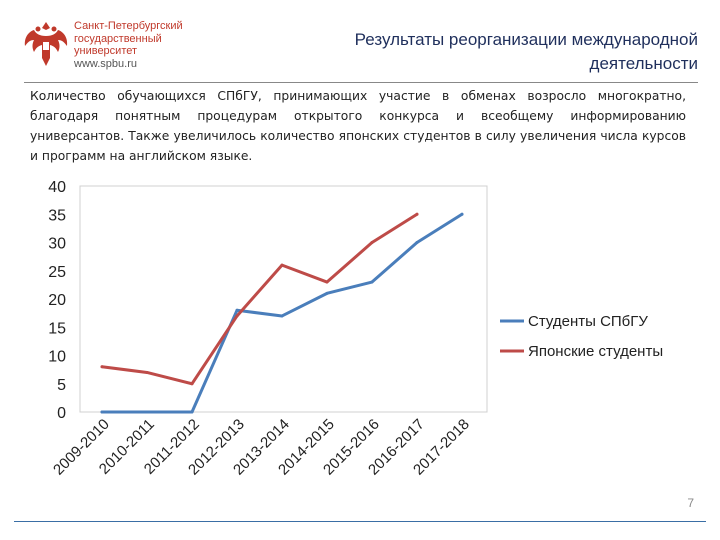  What do you see at coordinates (360, 521) in the screenshot?
I see `footer-divider` at bounding box center [360, 521].